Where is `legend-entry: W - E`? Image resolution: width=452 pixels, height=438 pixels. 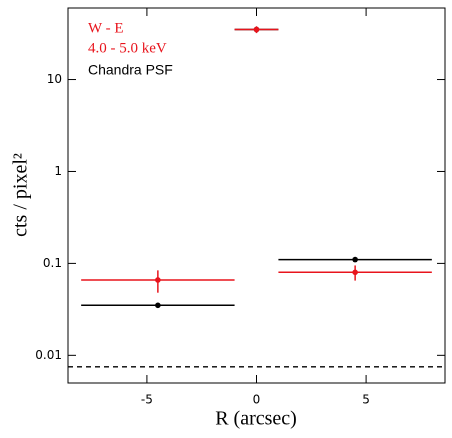
legend-entry: W - E is located at coordinates (106, 28).